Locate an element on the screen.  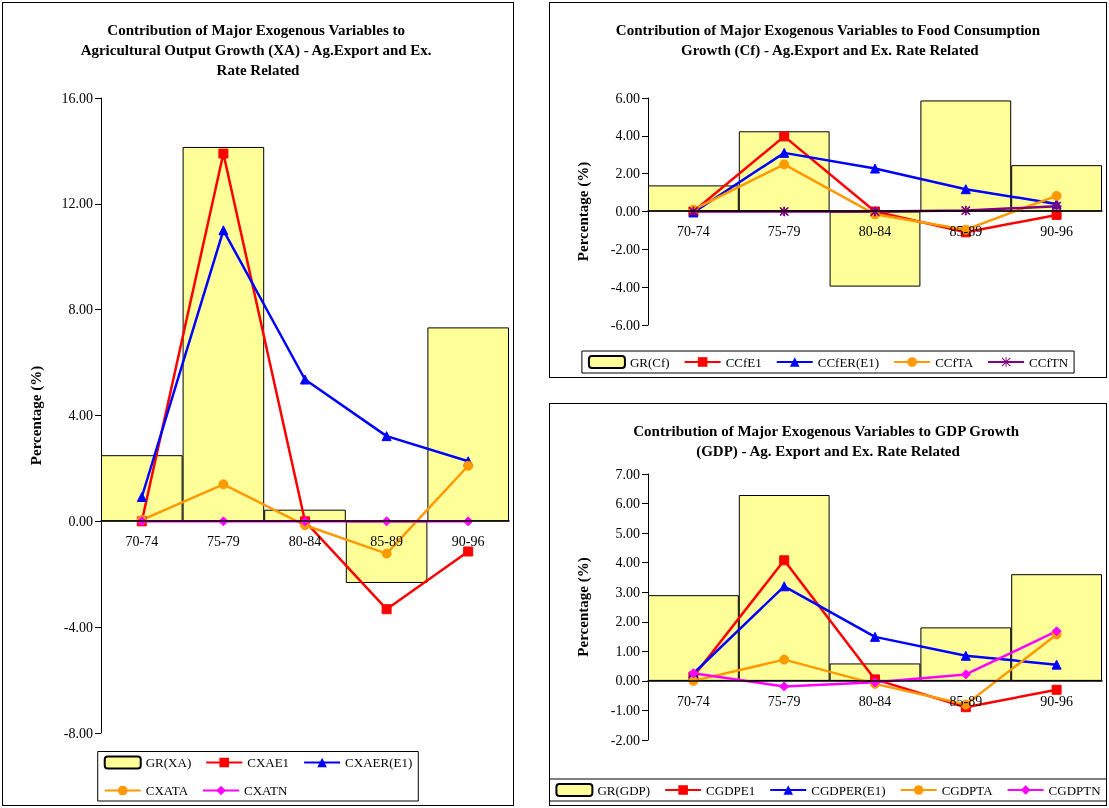
y-tick-label: 16.00 is located at coordinates (77, 98).